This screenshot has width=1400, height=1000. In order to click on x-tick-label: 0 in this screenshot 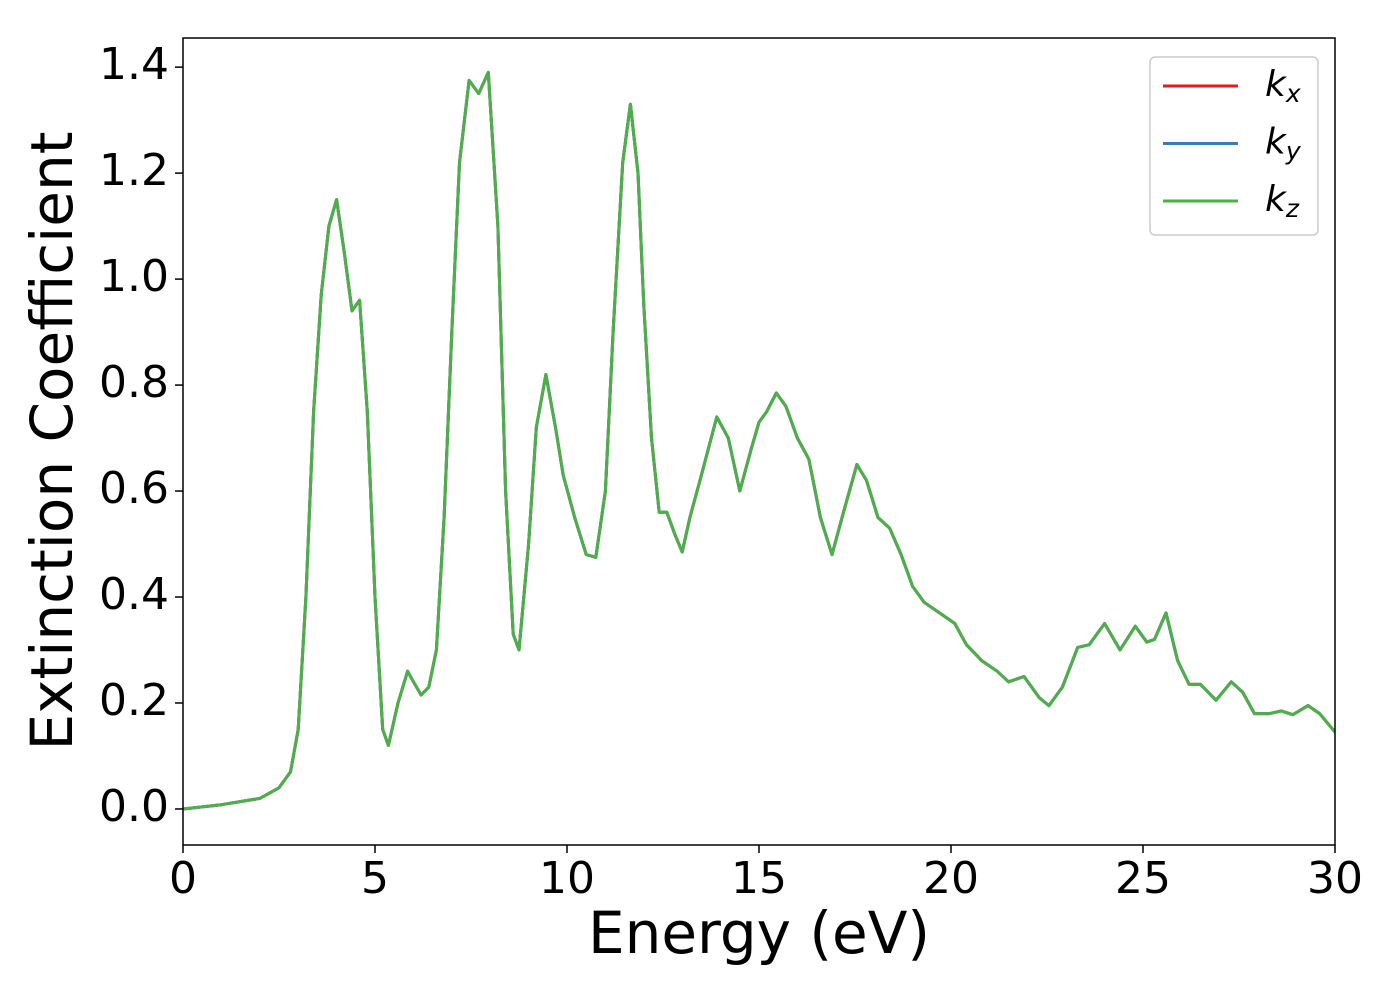, I will do `click(183, 878)`.